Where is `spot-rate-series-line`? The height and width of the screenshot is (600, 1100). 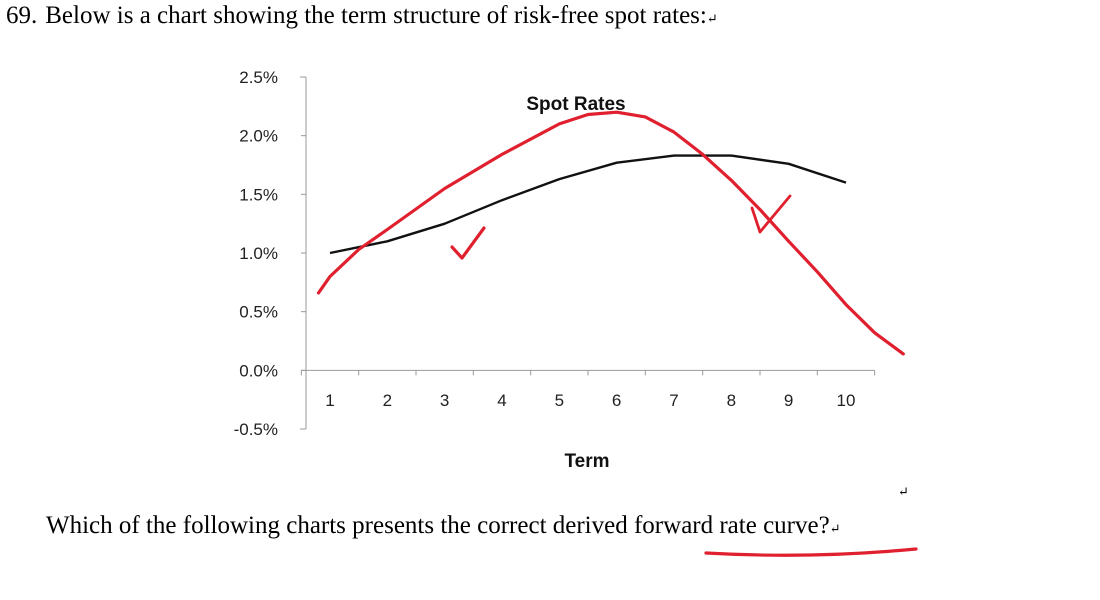 spot-rate-series-line is located at coordinates (588, 204).